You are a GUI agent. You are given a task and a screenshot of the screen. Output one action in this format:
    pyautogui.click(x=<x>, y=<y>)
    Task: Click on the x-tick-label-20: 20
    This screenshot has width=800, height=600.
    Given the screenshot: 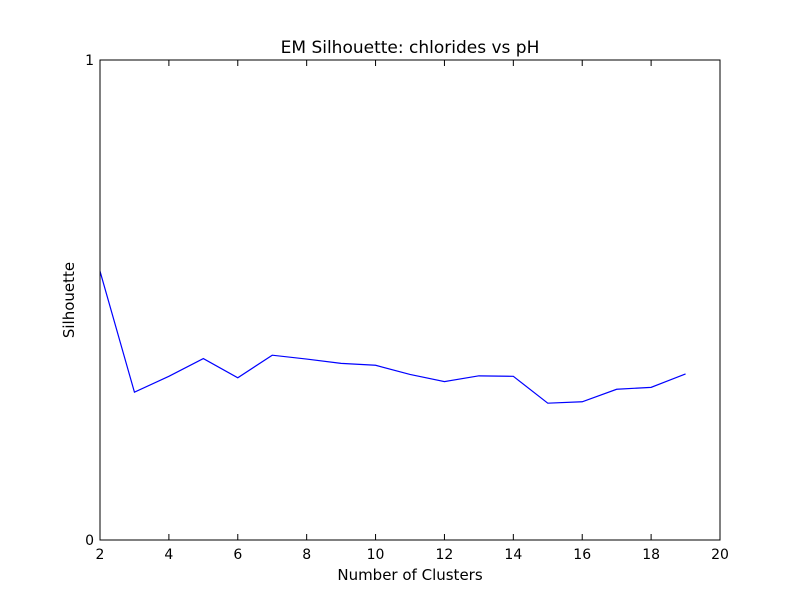 What is the action you would take?
    pyautogui.click(x=720, y=555)
    